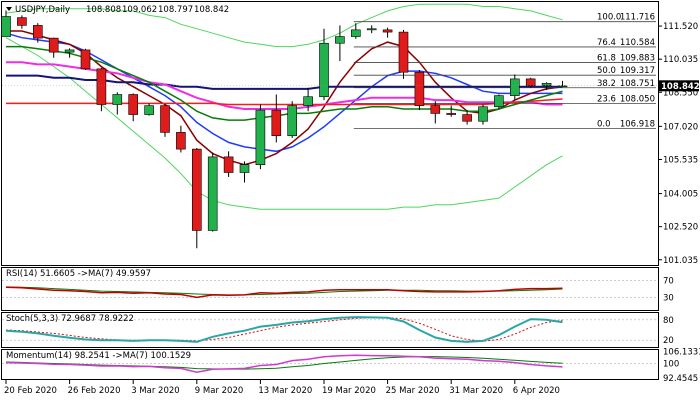 The image size is (700, 404). What do you see at coordinates (9, 9) in the screenshot?
I see `dropdown-triangle-icon` at bounding box center [9, 9].